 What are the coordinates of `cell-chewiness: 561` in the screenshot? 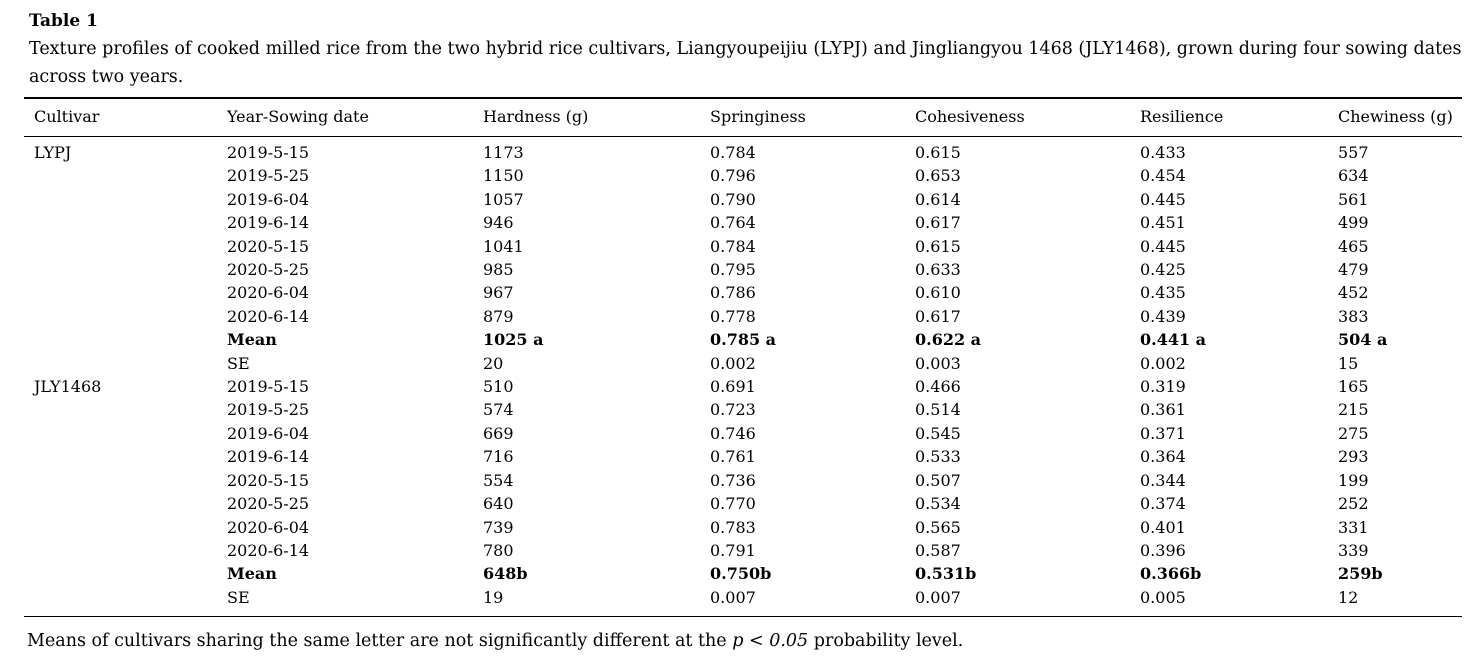 It's located at (1353, 199).